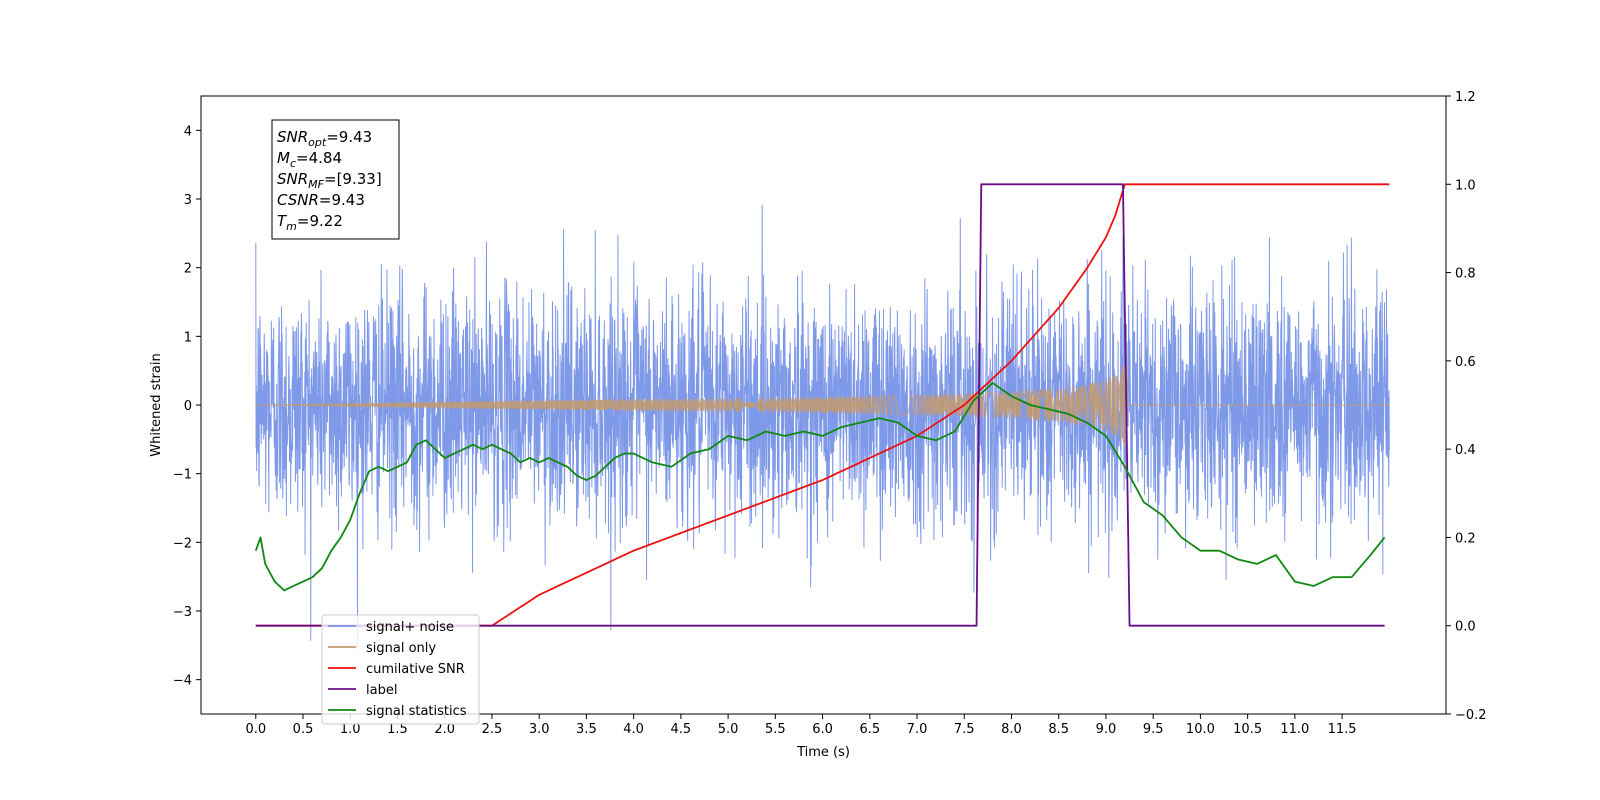  I want to click on y2-tick-label: 0.8, so click(1465, 274).